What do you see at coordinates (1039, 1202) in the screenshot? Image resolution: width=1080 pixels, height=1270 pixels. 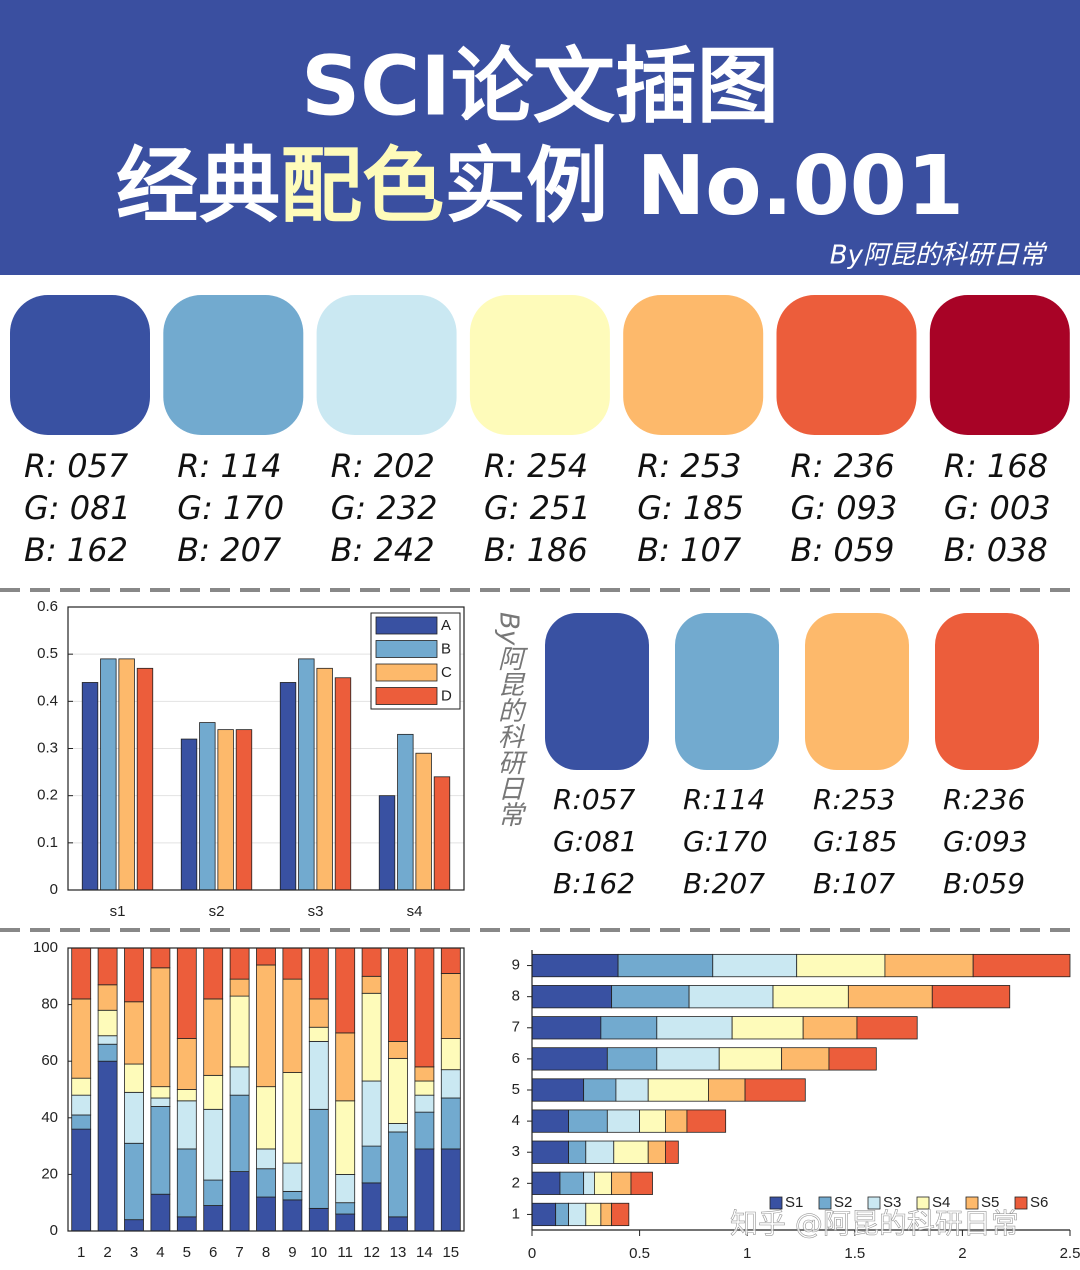 I see `legend-label: S6` at bounding box center [1039, 1202].